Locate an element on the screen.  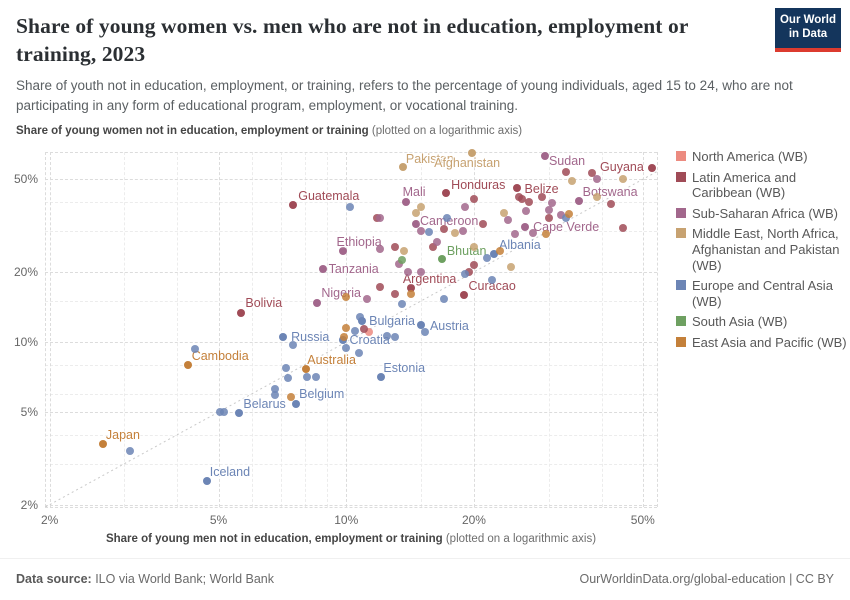
point-argentina is located at coordinates (410, 288).